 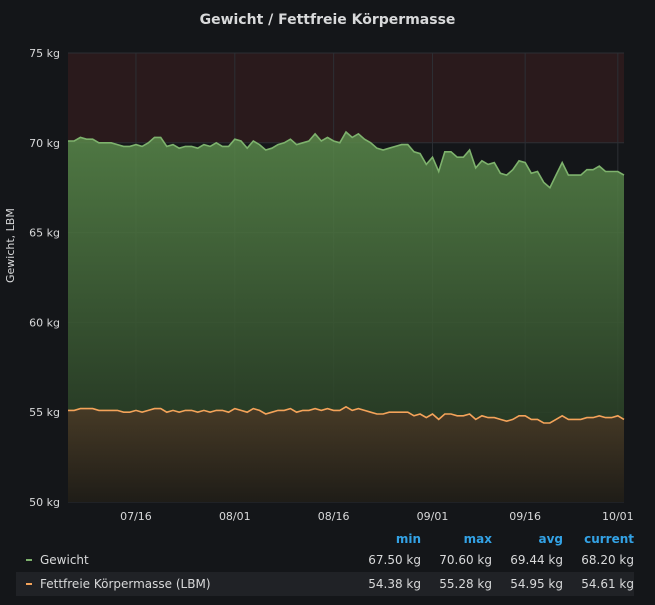 I want to click on y-axis-ticks: 50 kg 55 kg 60 kg 65 kg 70 kg 75 kg, so click(x=44, y=278).